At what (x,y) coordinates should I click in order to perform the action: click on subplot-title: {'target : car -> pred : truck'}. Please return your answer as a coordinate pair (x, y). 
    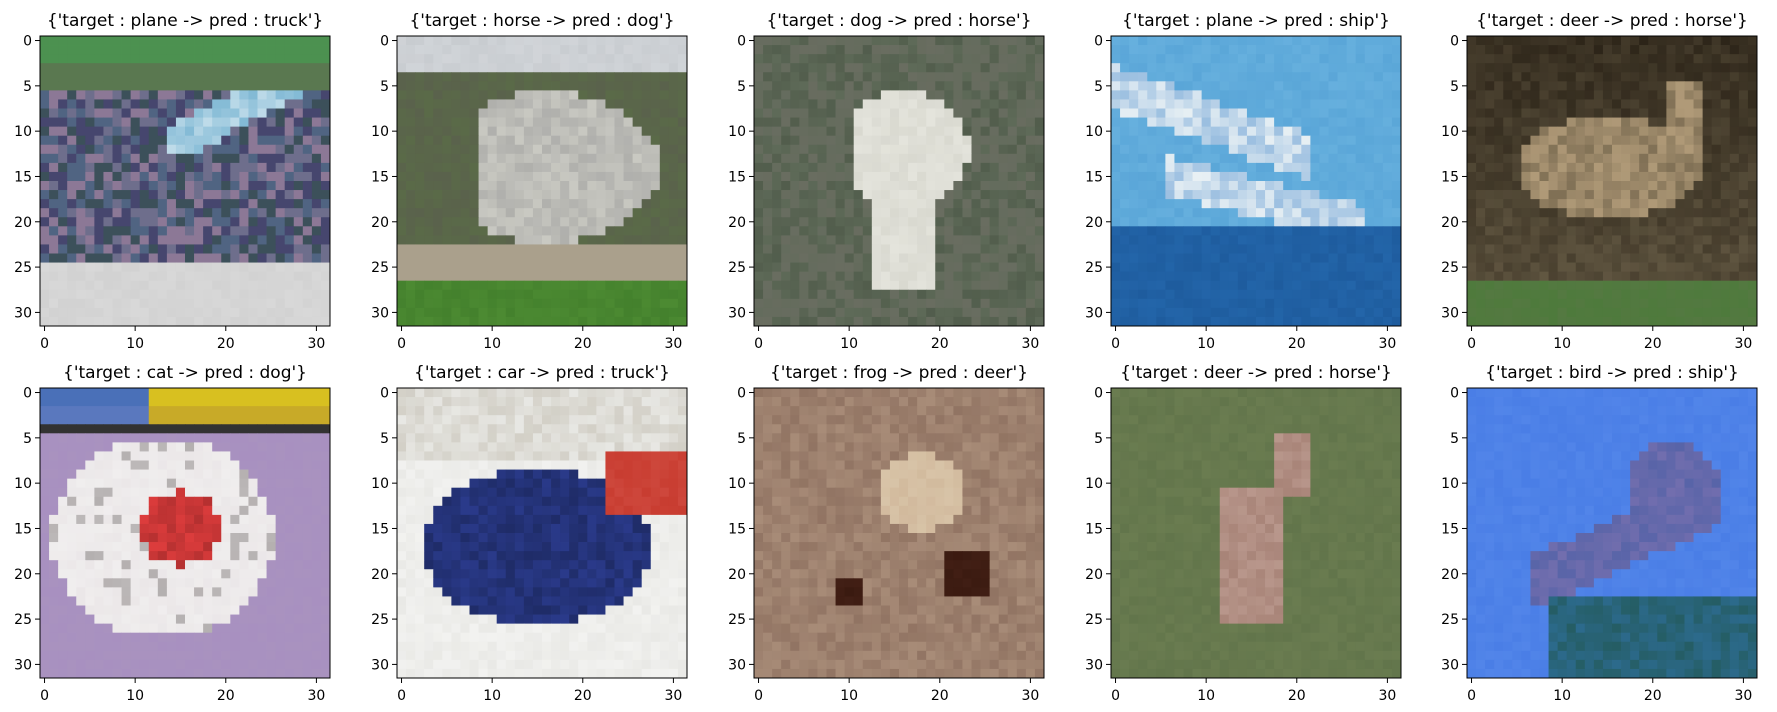
    Looking at the image, I should click on (542, 373).